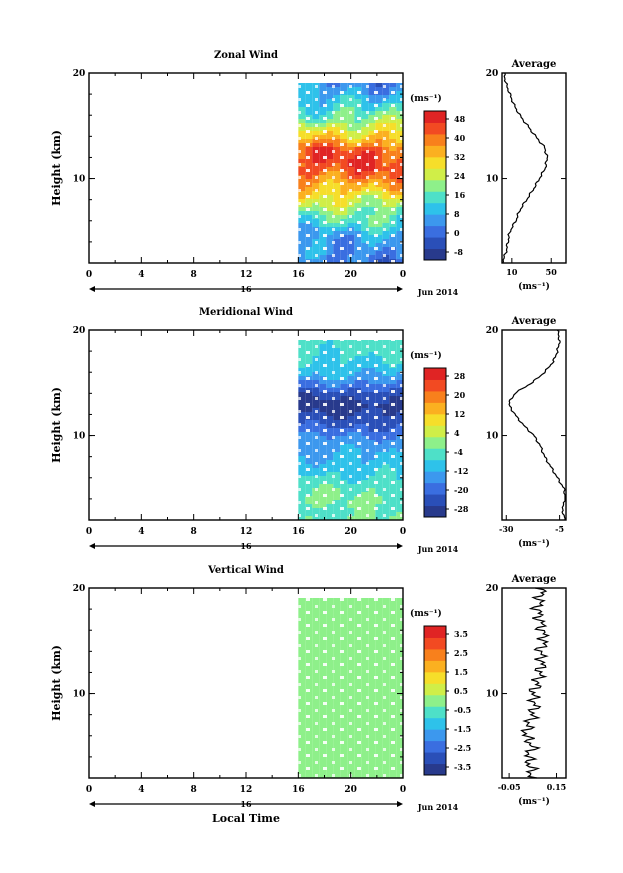  What do you see at coordinates (460, 195) in the screenshot?
I see `colorbar-tick-label: 16` at bounding box center [460, 195].